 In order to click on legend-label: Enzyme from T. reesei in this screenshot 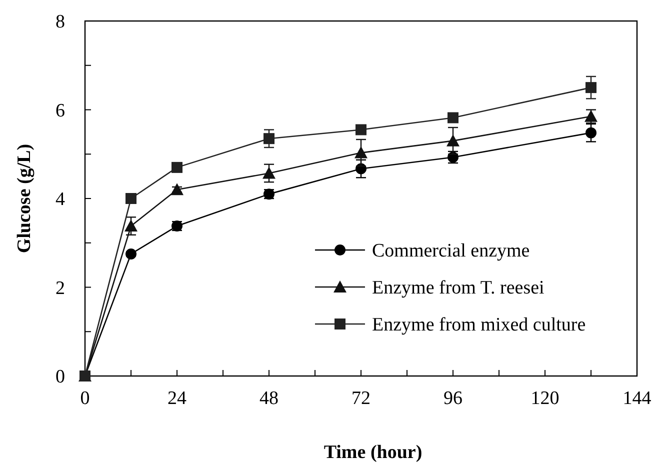, I will do `click(458, 288)`.